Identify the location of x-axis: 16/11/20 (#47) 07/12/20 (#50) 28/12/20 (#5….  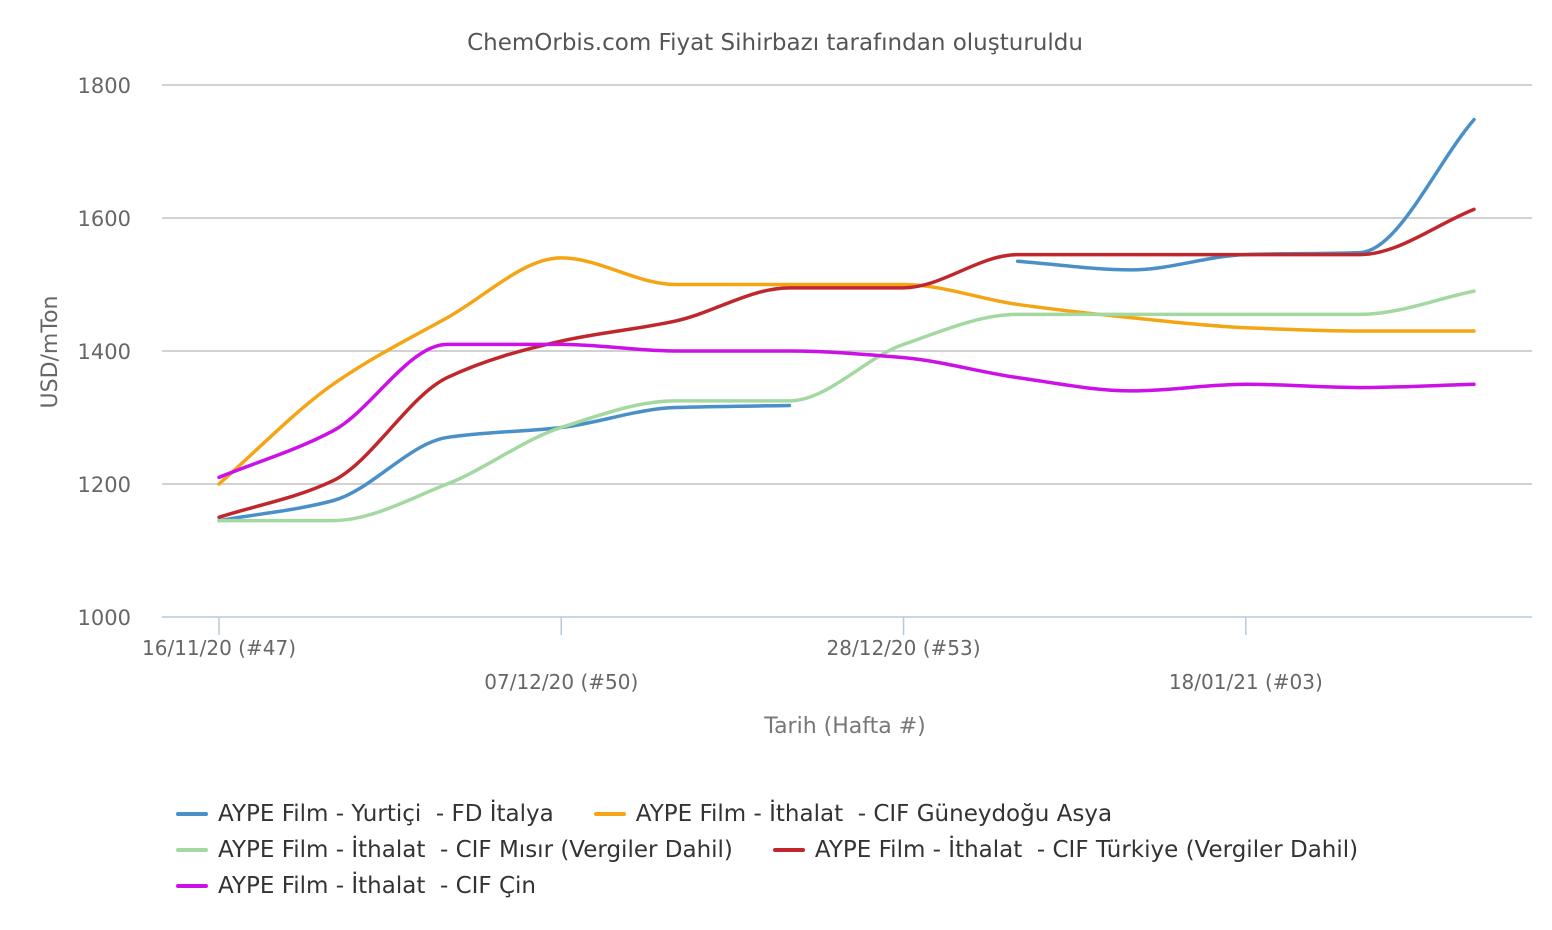
(837, 655).